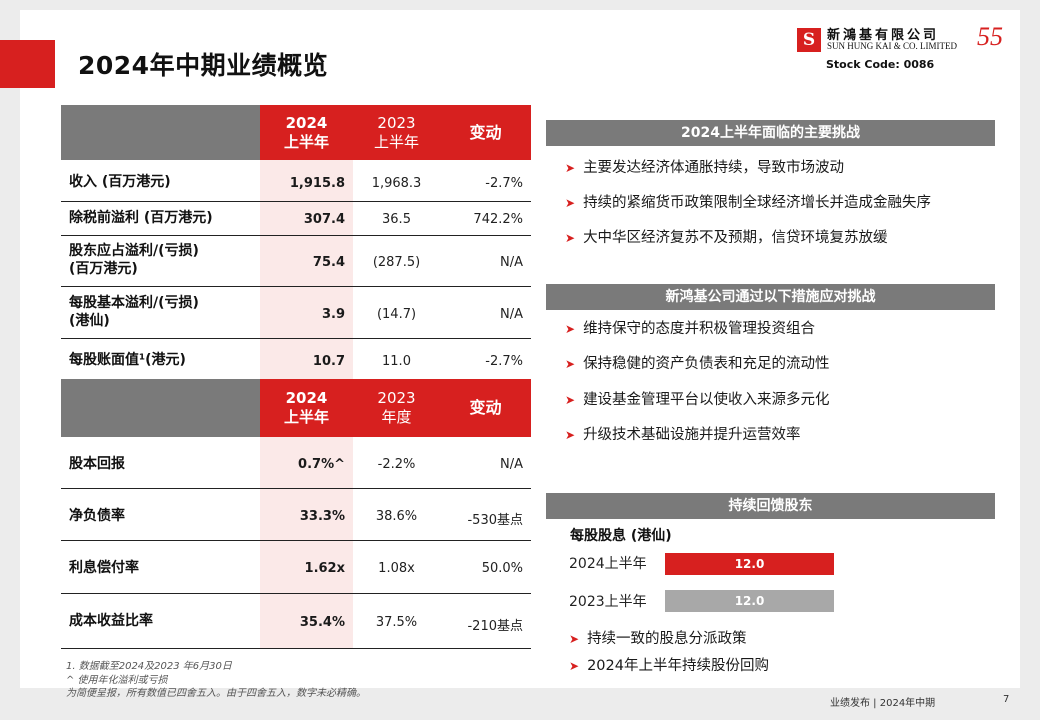 The image size is (1040, 720). Describe the element at coordinates (396, 464) in the screenshot. I see `row-value-2023: -2.2%` at that location.